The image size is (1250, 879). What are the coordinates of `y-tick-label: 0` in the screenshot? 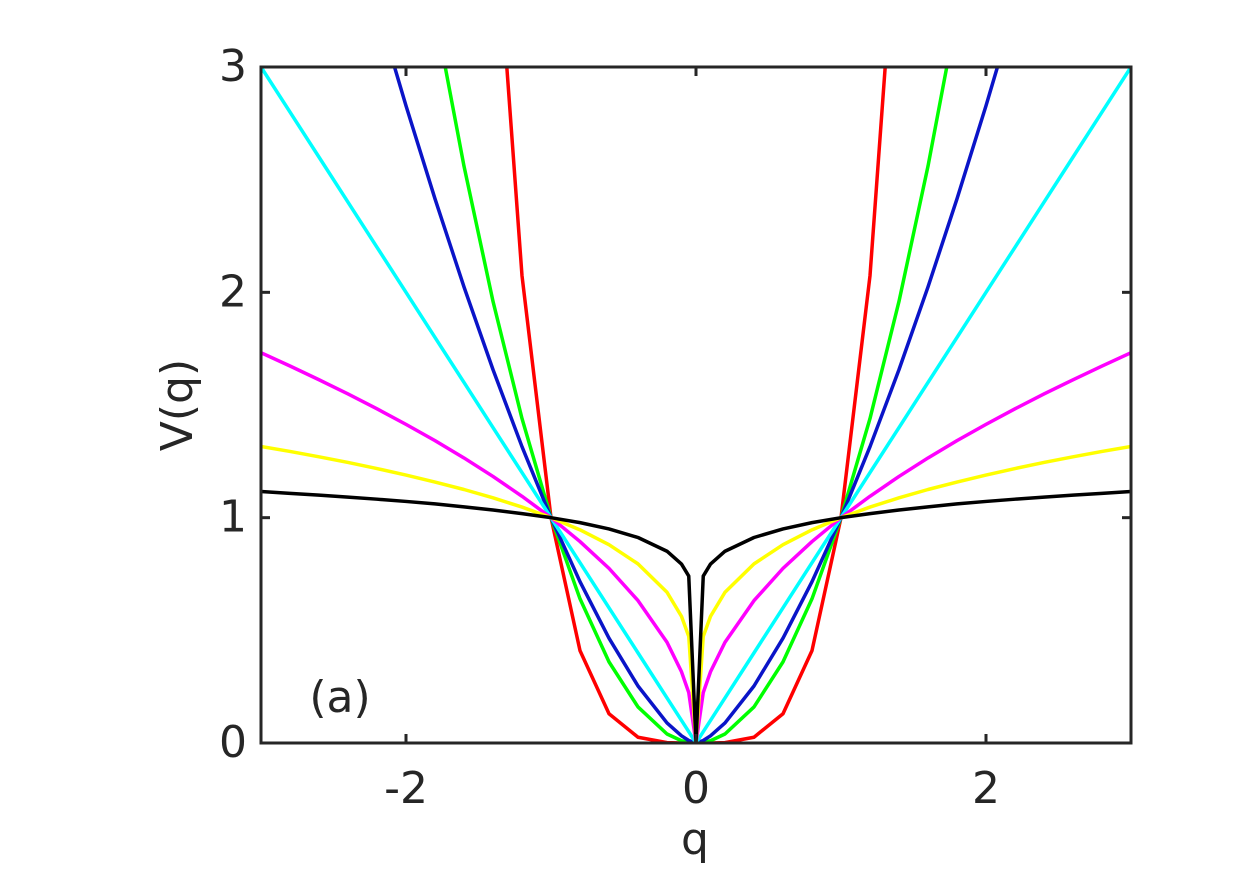 It's located at (233, 742).